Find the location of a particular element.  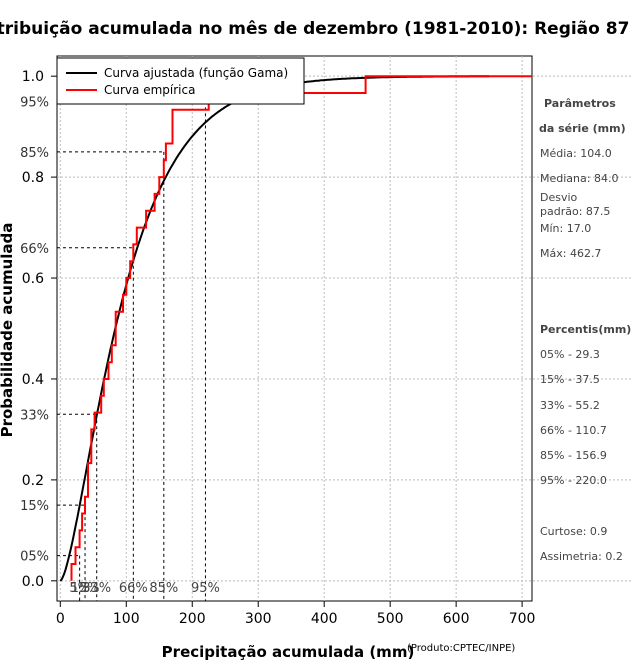

params-title-line2: da série (mm) is located at coordinates (582, 128).